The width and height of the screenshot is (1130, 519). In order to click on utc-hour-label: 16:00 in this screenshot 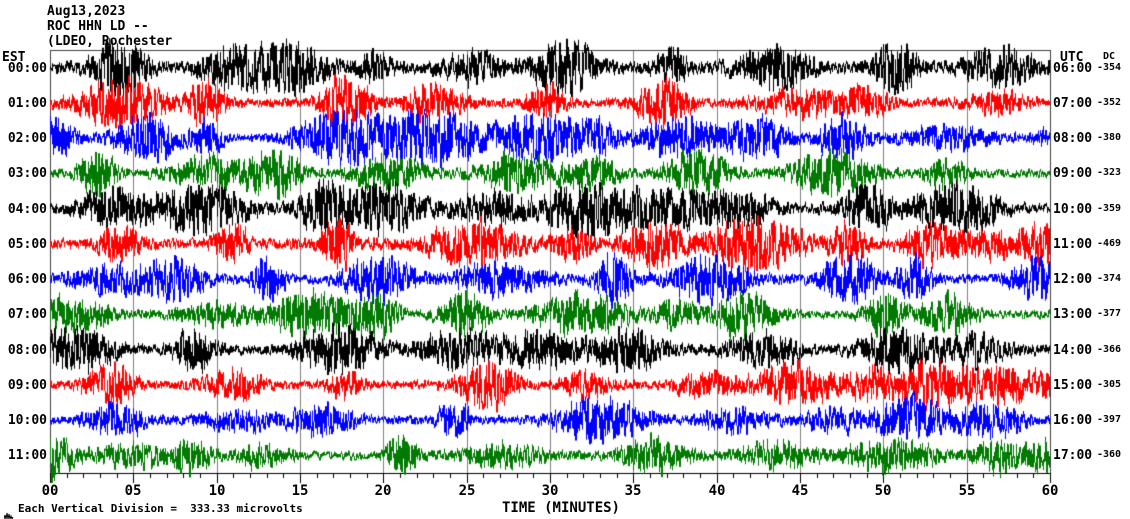, I will do `click(1073, 420)`.